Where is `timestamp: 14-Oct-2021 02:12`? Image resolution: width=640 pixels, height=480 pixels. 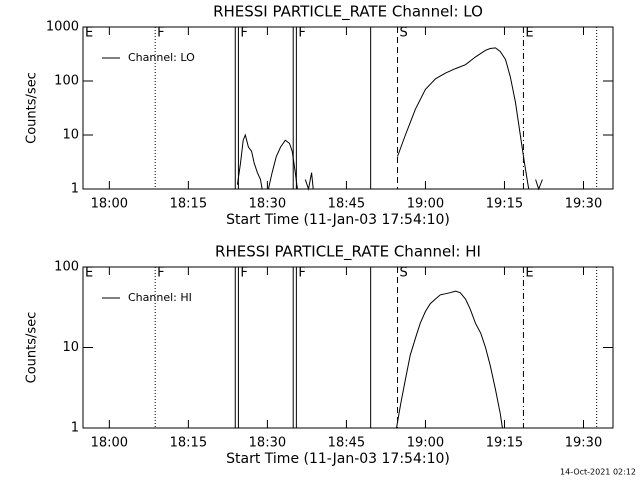 timestamp: 14-Oct-2021 02:12 is located at coordinates (598, 472).